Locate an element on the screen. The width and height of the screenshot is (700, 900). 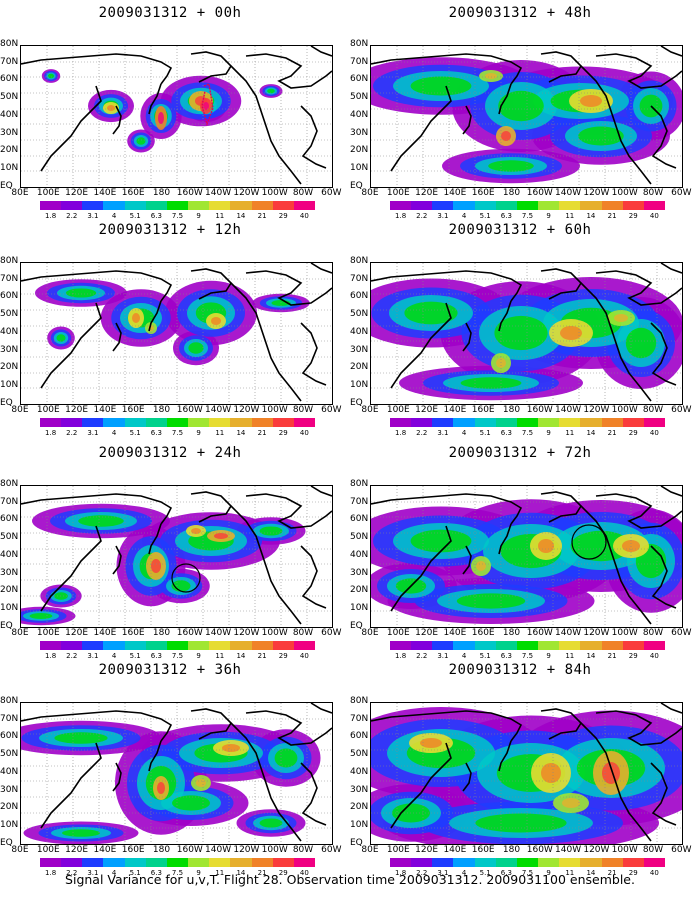
colorbar-tick-label: 5.1 is located at coordinates (485, 656).